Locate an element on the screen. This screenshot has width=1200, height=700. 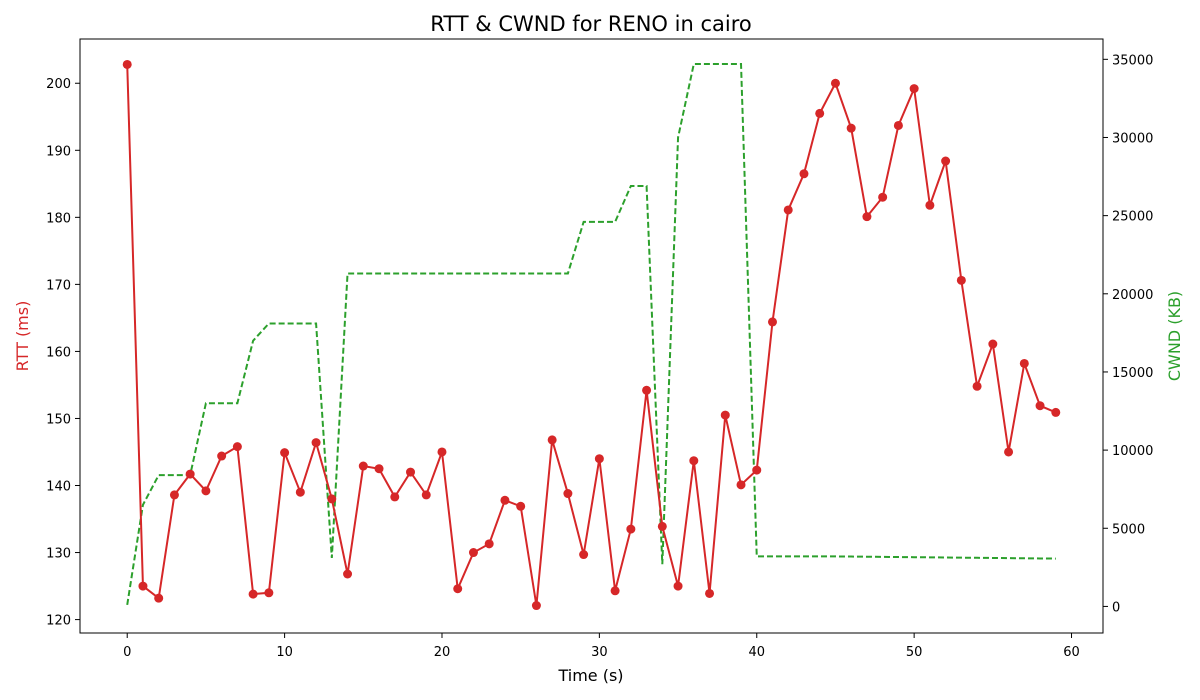
right-y-tick-label: 0 is located at coordinates (1116, 607).